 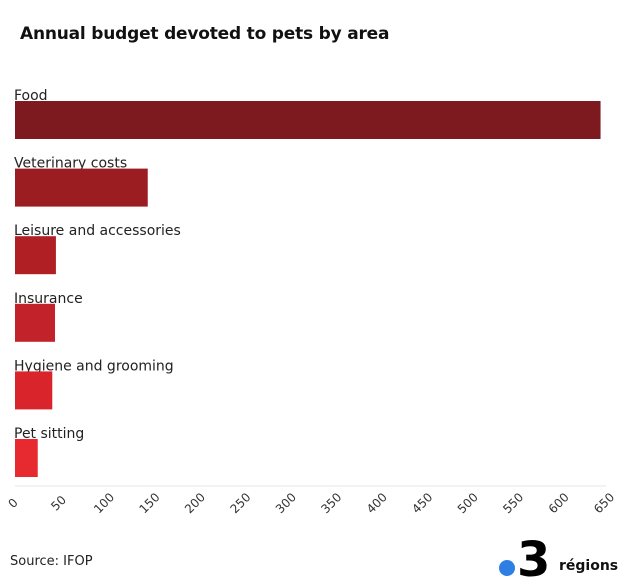 I want to click on x-tick-label: 350, so click(x=331, y=503).